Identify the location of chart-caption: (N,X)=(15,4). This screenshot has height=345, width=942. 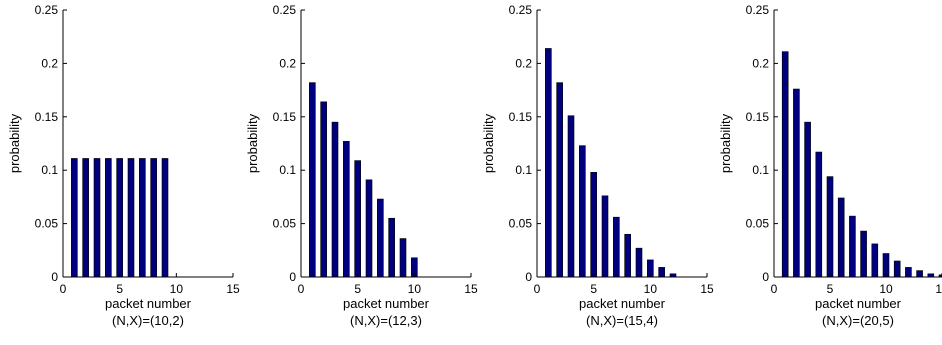
(622, 320).